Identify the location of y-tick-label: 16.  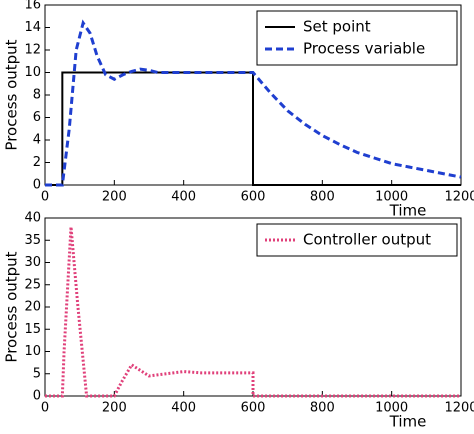
(32, 6).